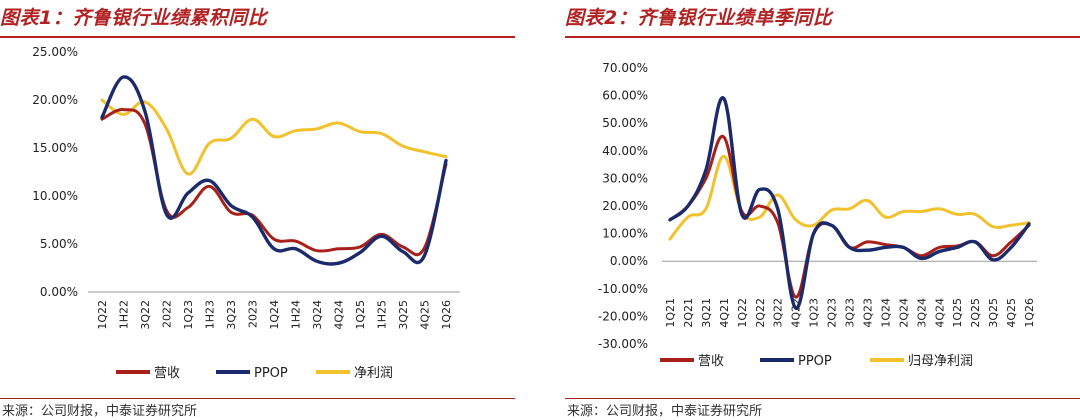  I want to click on x-tick-label: 2022, so click(167, 314).